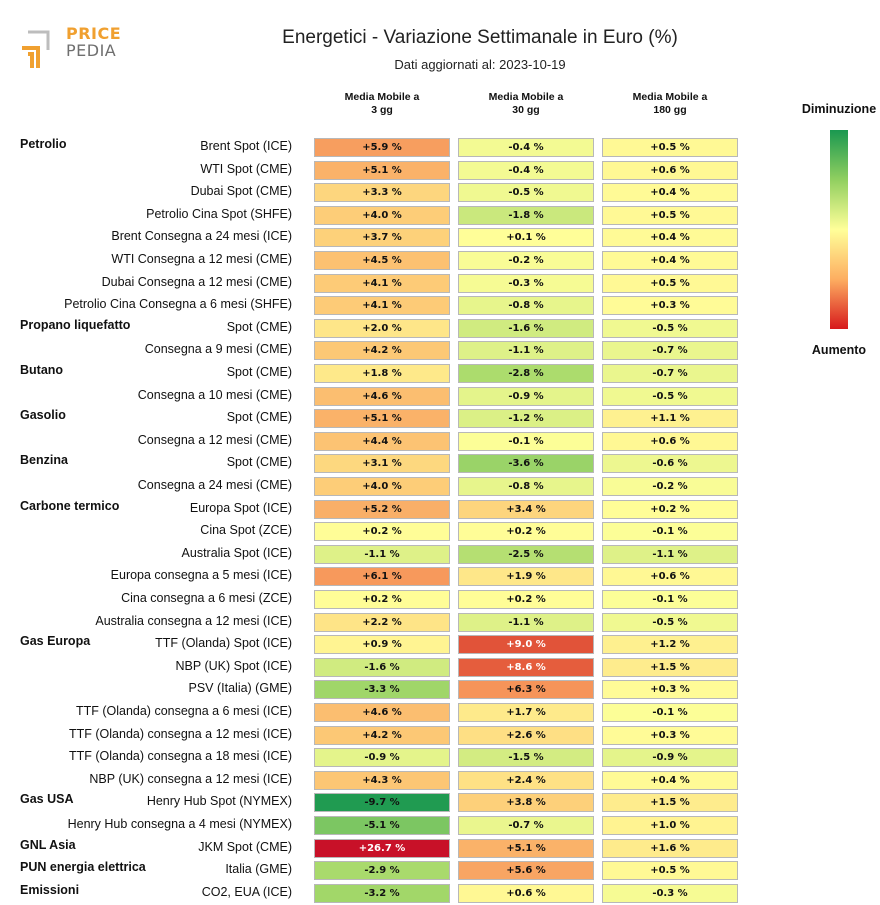 This screenshot has width=880, height=905. What do you see at coordinates (382, 825) in the screenshot?
I see `heatmap-cell: -5.1 %` at bounding box center [382, 825].